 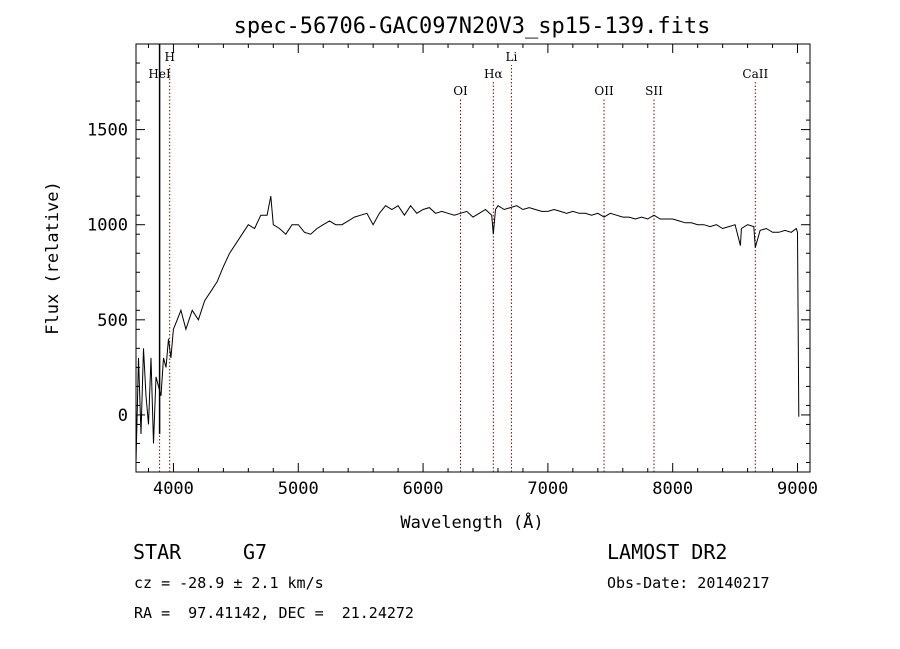 I want to click on line-marker-label: OI, so click(x=460, y=91).